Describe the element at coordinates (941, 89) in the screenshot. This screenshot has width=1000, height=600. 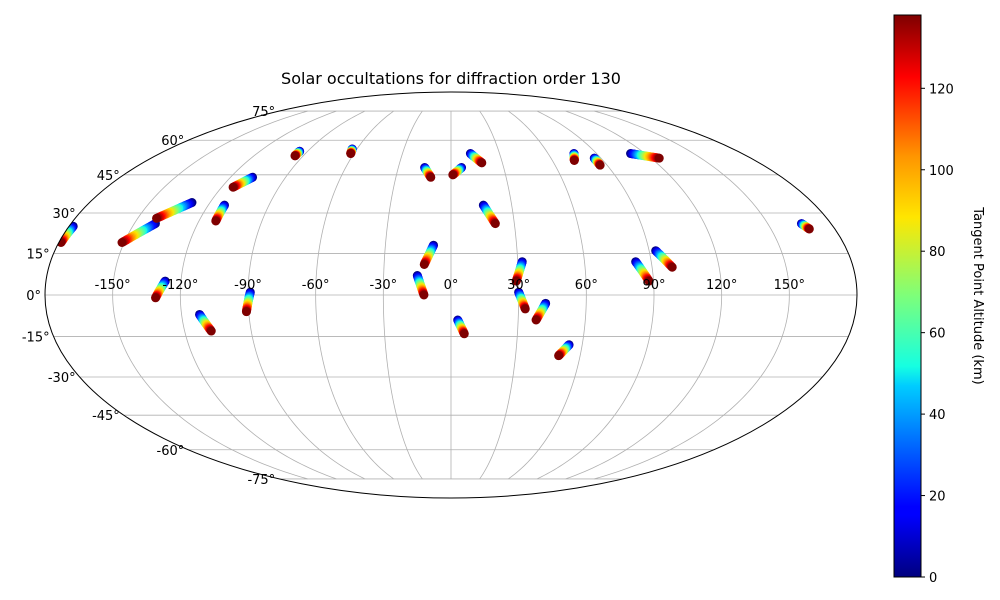
I see `colorbar-tick-label: 120` at that location.